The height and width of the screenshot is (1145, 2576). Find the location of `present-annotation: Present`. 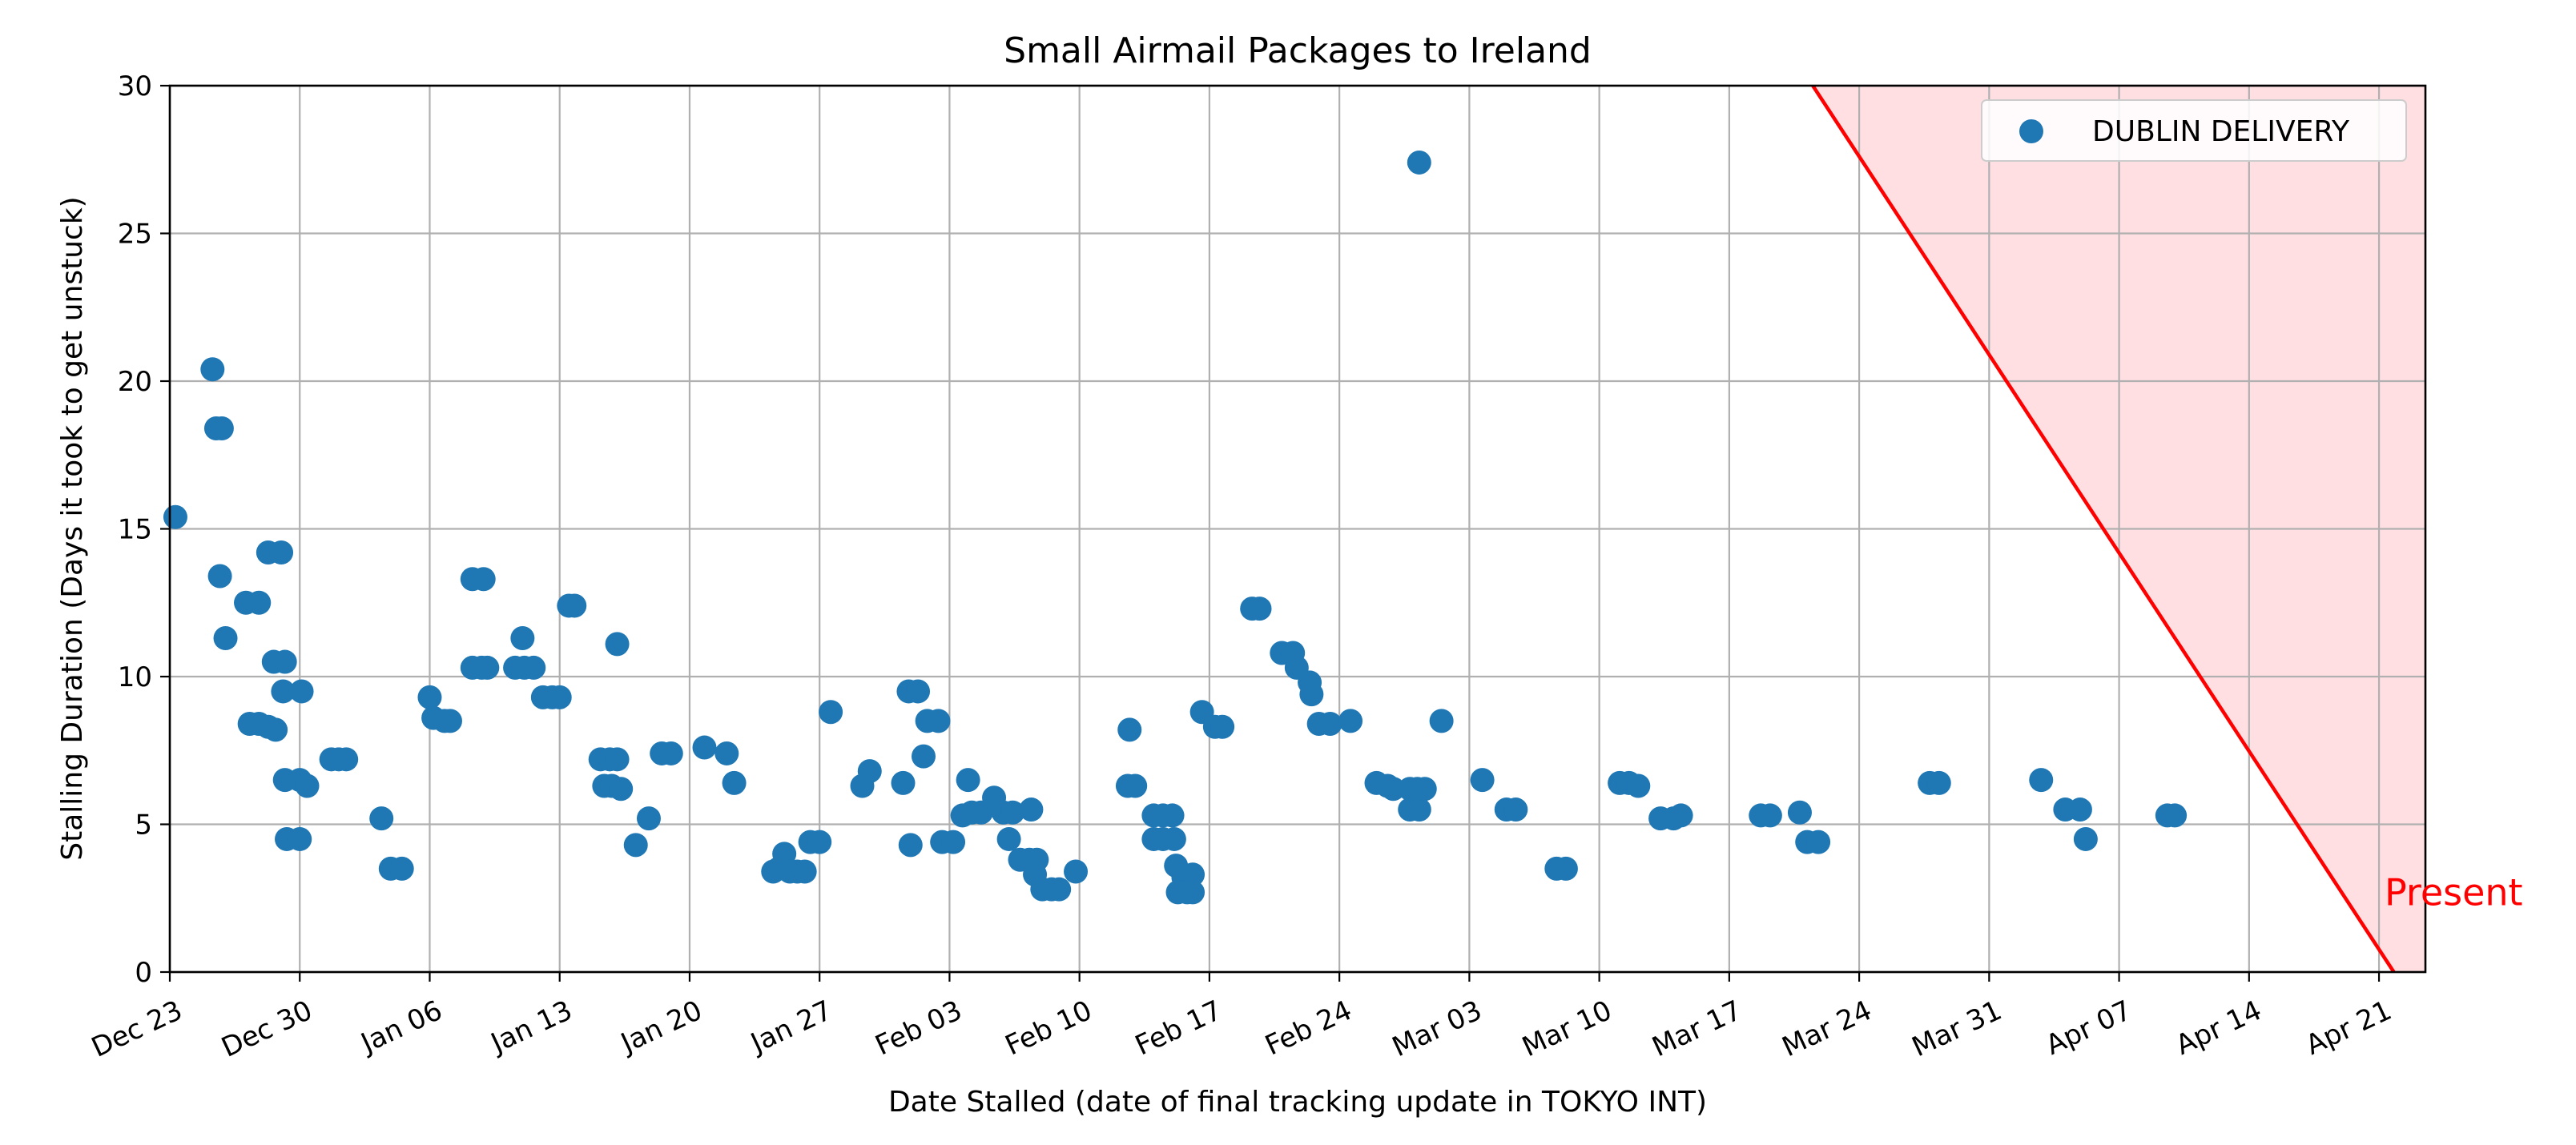

present-annotation: Present is located at coordinates (2454, 892).